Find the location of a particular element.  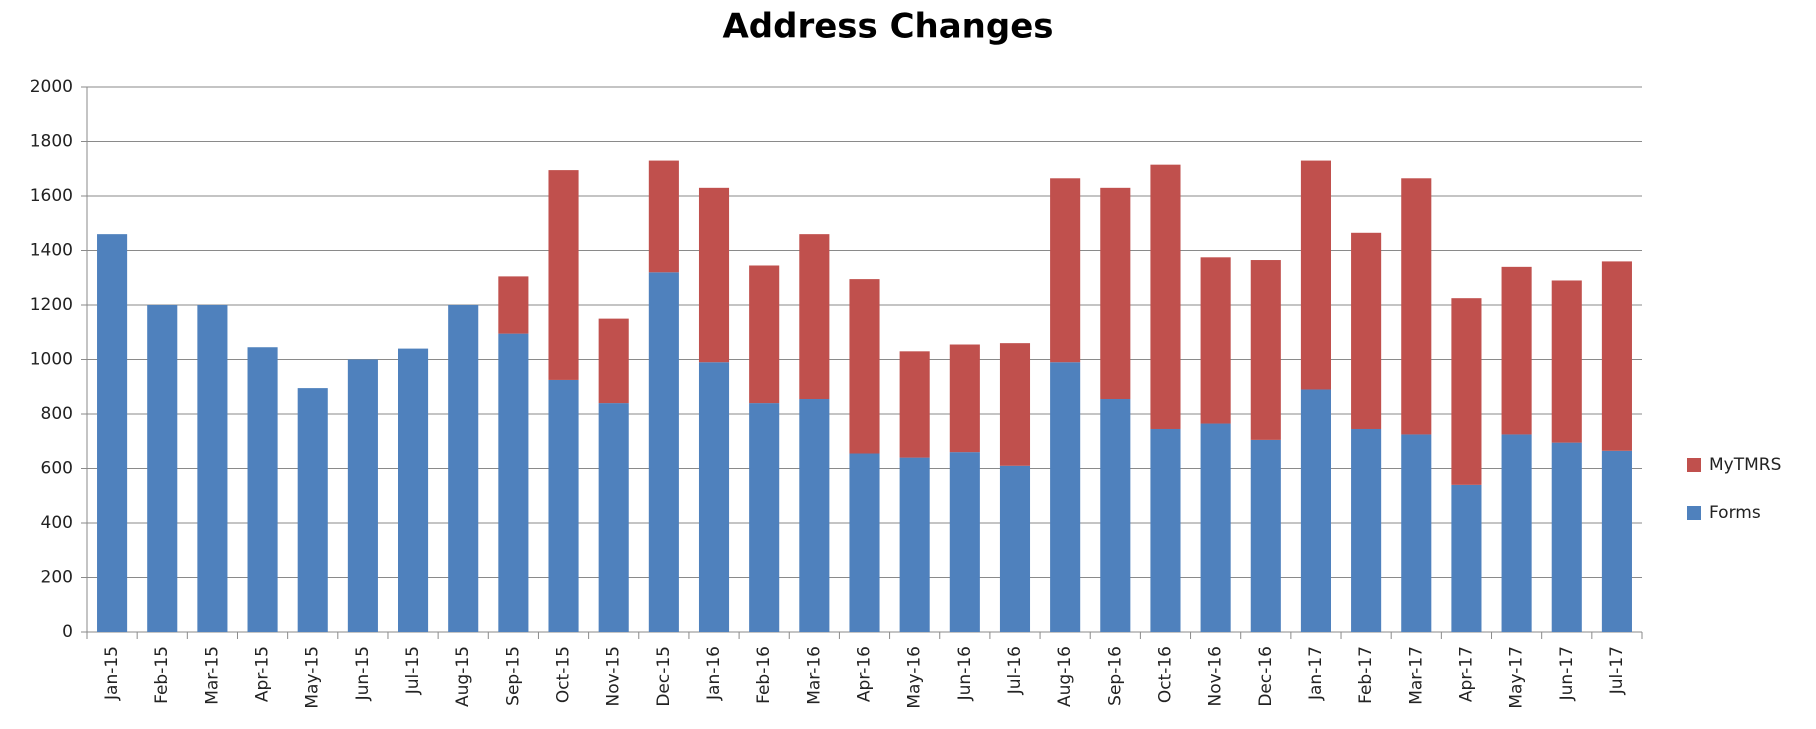

y-tick-label: 400 is located at coordinates (57, 523).